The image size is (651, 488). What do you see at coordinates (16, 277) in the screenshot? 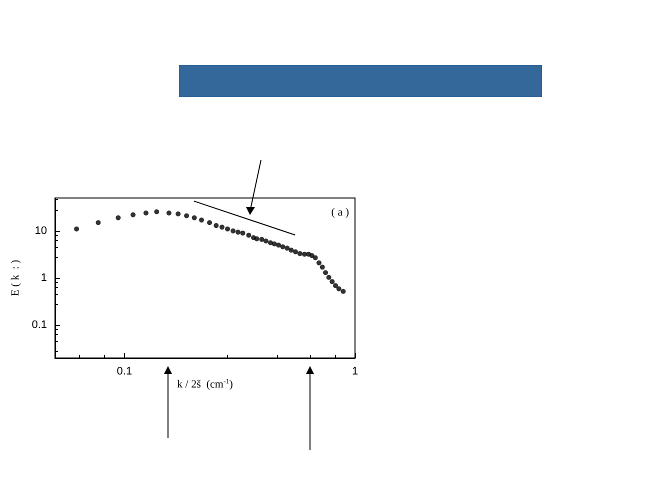
I see `y-axis-title: E ( k : )` at bounding box center [16, 277].